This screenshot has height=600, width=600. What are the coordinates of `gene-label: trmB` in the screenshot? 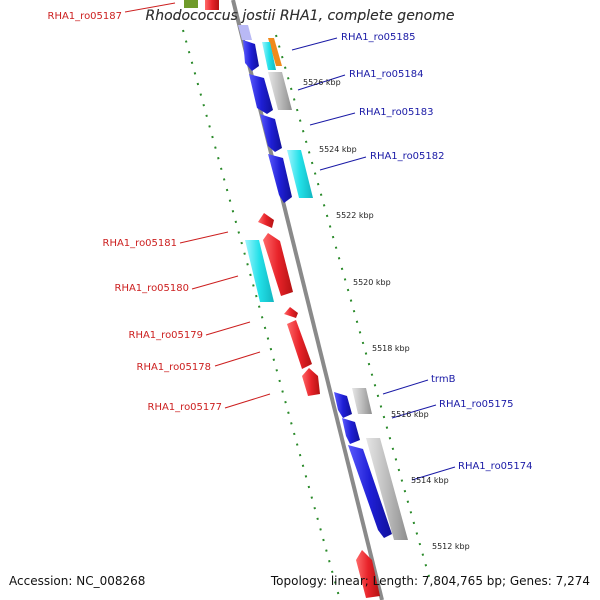 It's located at (443, 379).